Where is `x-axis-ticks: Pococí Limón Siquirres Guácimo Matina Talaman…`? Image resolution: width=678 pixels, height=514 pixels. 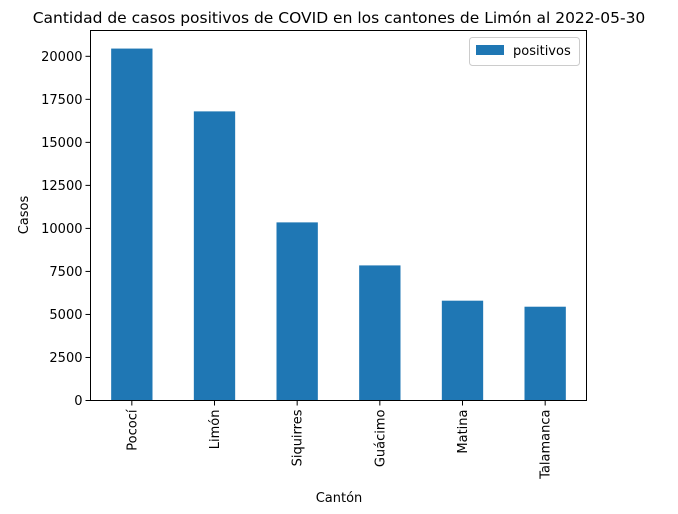 x-axis-ticks: Pococí Limón Siquirres Guácimo Matina Talaman… is located at coordinates (339, 440).